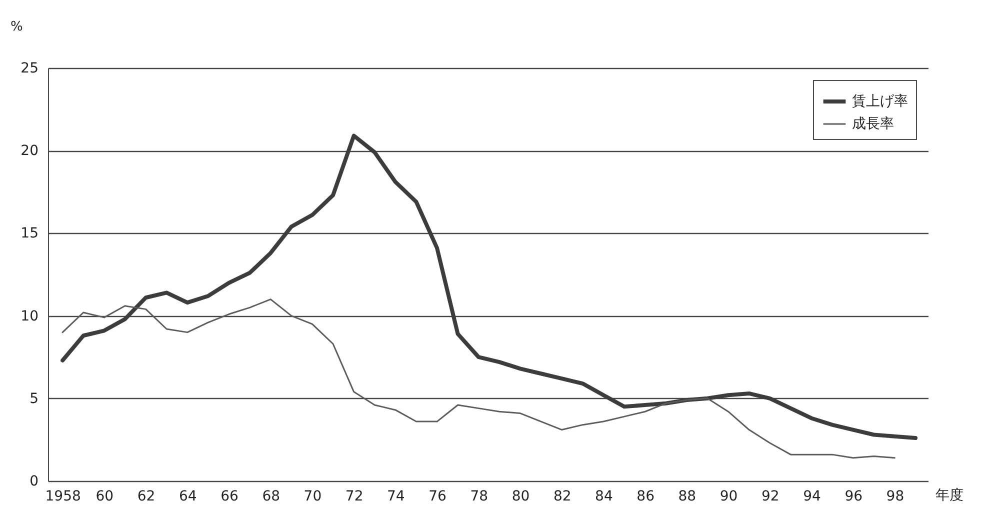  Describe the element at coordinates (521, 496) in the screenshot. I see `x-tick-label: 80` at that location.